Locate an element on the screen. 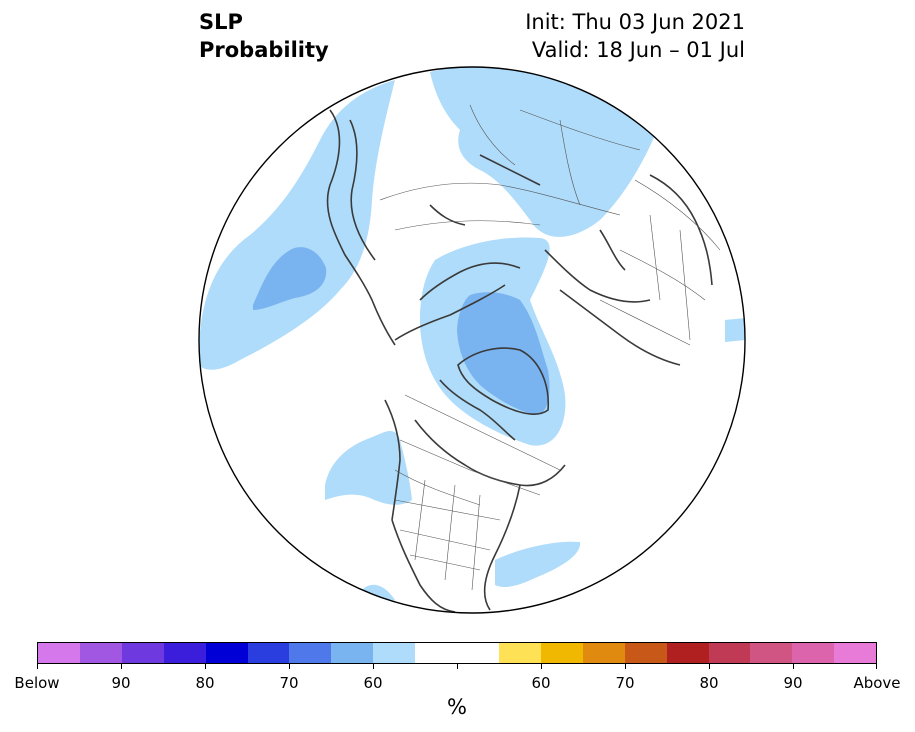  title-subtitle: Probability is located at coordinates (264, 50).